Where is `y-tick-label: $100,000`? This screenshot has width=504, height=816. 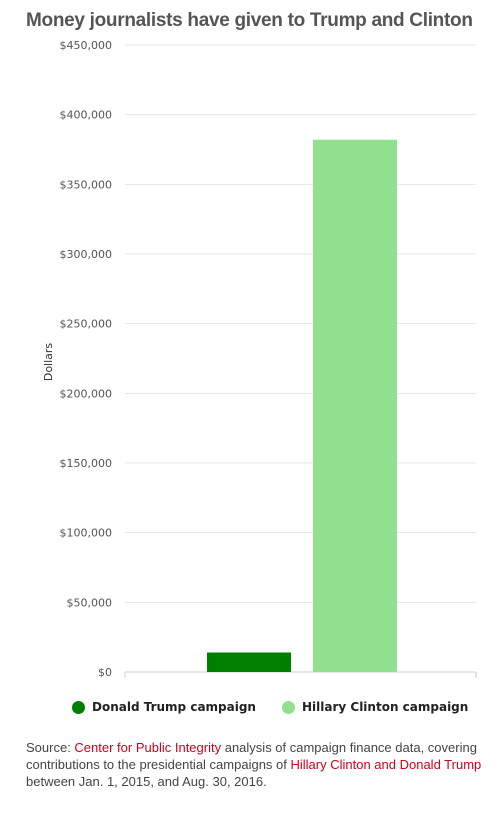 y-tick-label: $100,000 is located at coordinates (86, 533).